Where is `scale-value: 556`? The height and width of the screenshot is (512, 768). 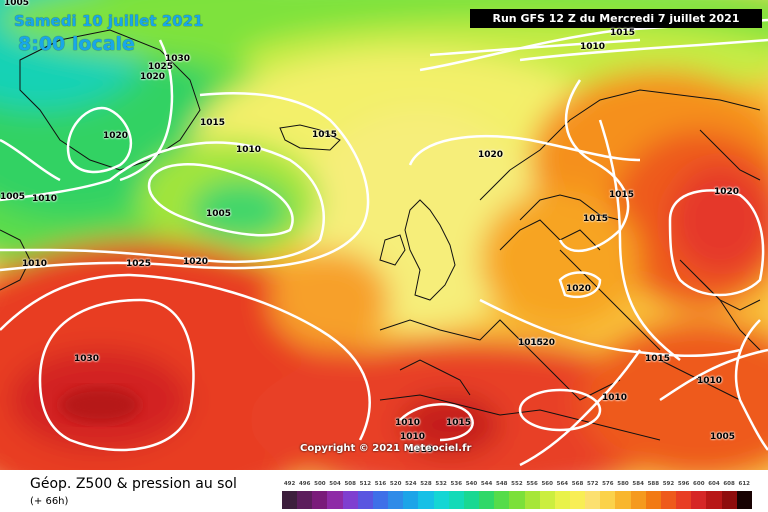
scale-value: 556 is located at coordinates (532, 484).